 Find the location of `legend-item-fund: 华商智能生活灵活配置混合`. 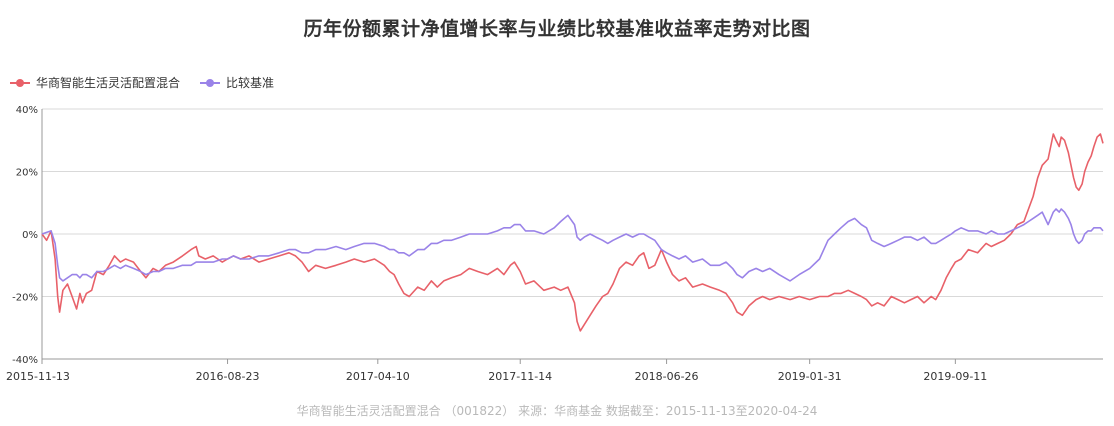

legend-item-fund: 华商智能生活灵活配置混合 is located at coordinates (95, 82).